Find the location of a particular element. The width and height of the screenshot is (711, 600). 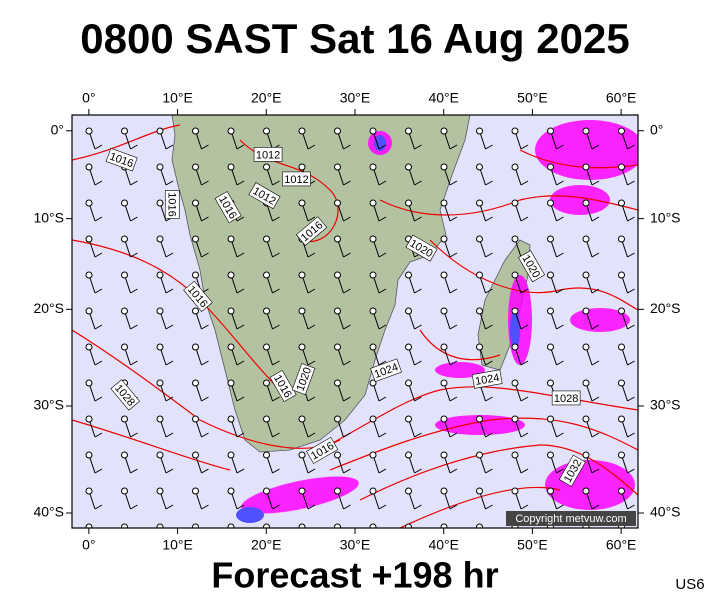

lat-tick-label: 40°S is located at coordinates (48, 512).